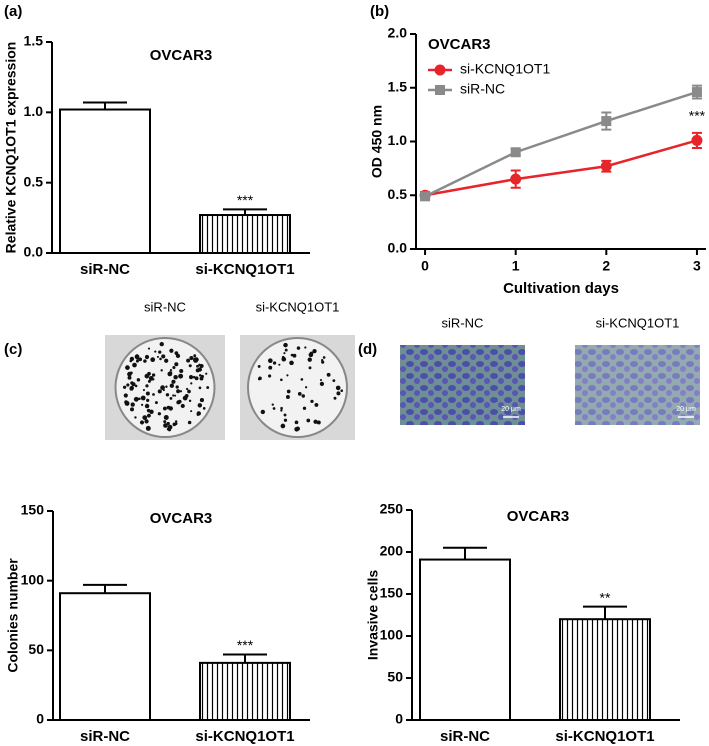  What do you see at coordinates (373, 615) in the screenshot?
I see `y-axis-label: Invasive cells` at bounding box center [373, 615].